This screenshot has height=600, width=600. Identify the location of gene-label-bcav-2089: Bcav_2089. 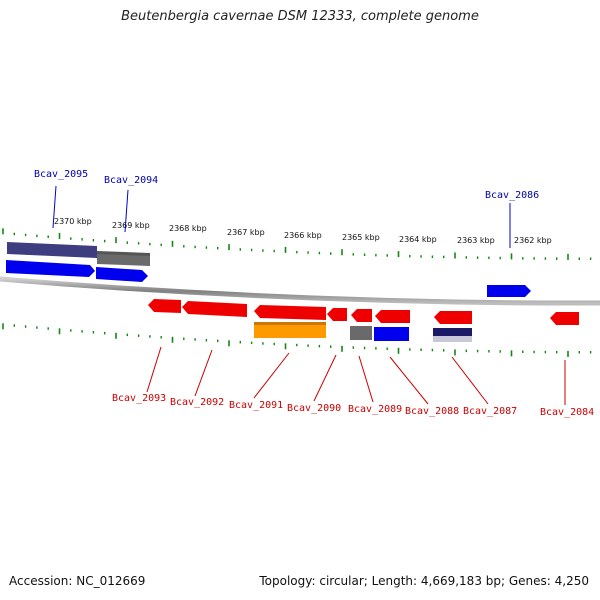
(375, 409).